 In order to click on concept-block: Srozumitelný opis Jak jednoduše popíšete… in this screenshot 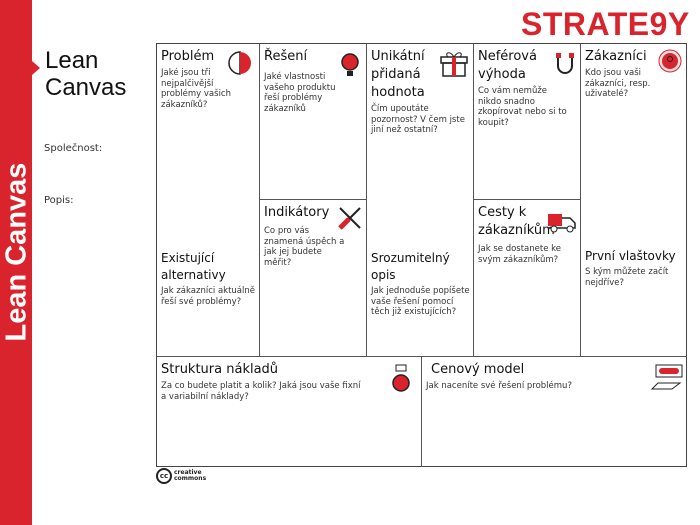, I will do `click(421, 284)`.